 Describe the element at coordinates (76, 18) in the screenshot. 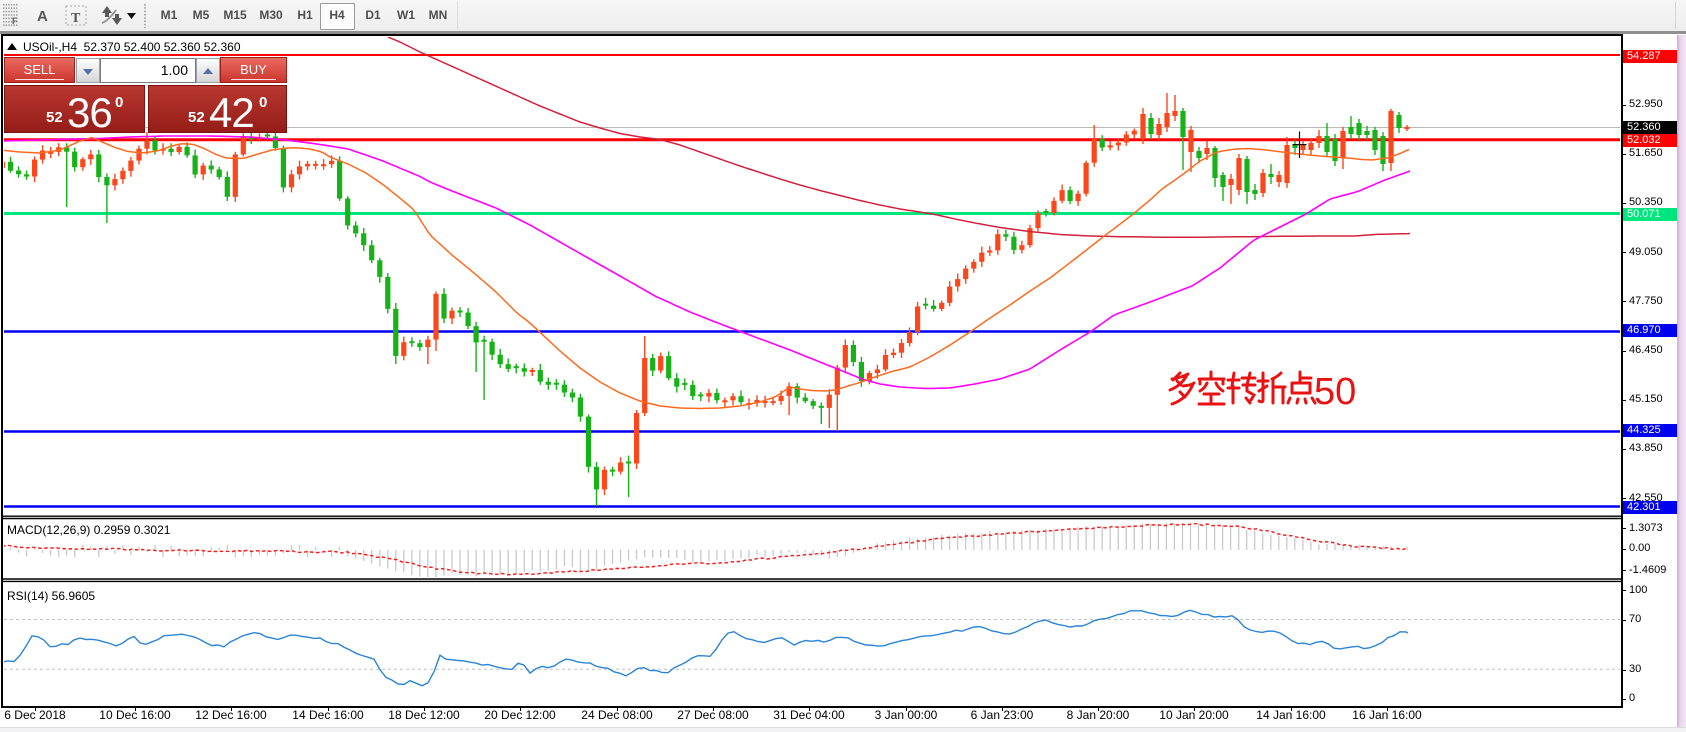

I see `svg-text: T` at that location.